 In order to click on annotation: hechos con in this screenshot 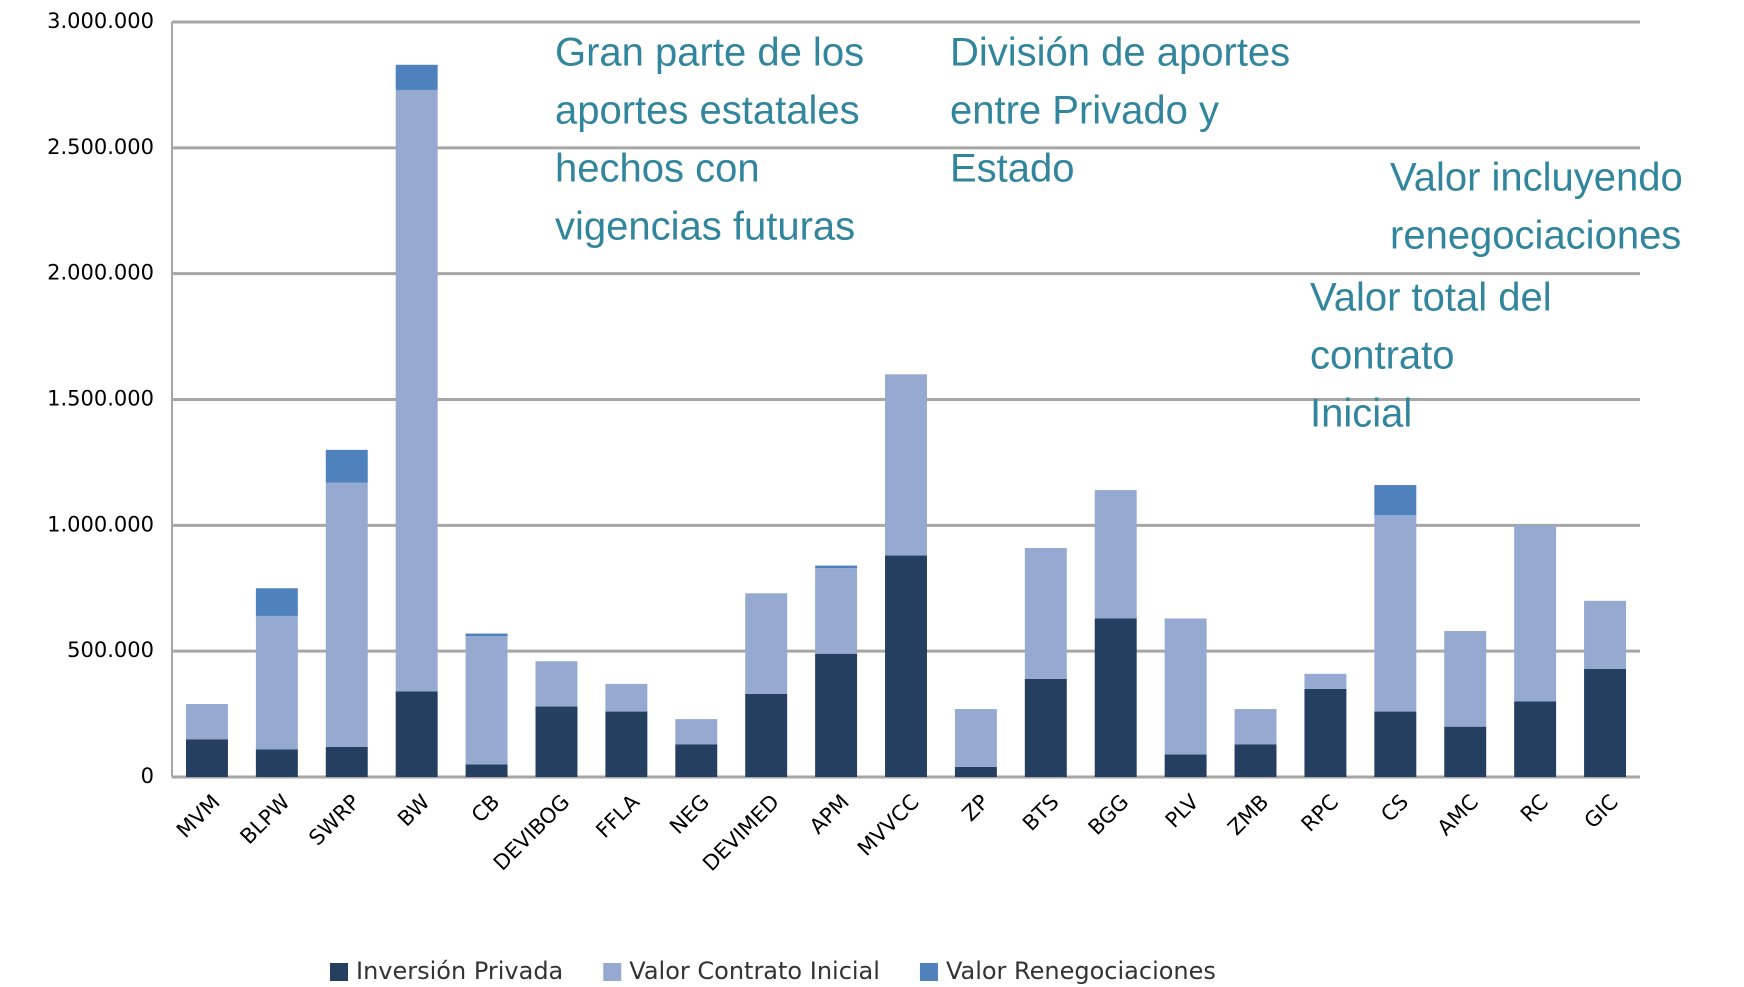, I will do `click(657, 169)`.